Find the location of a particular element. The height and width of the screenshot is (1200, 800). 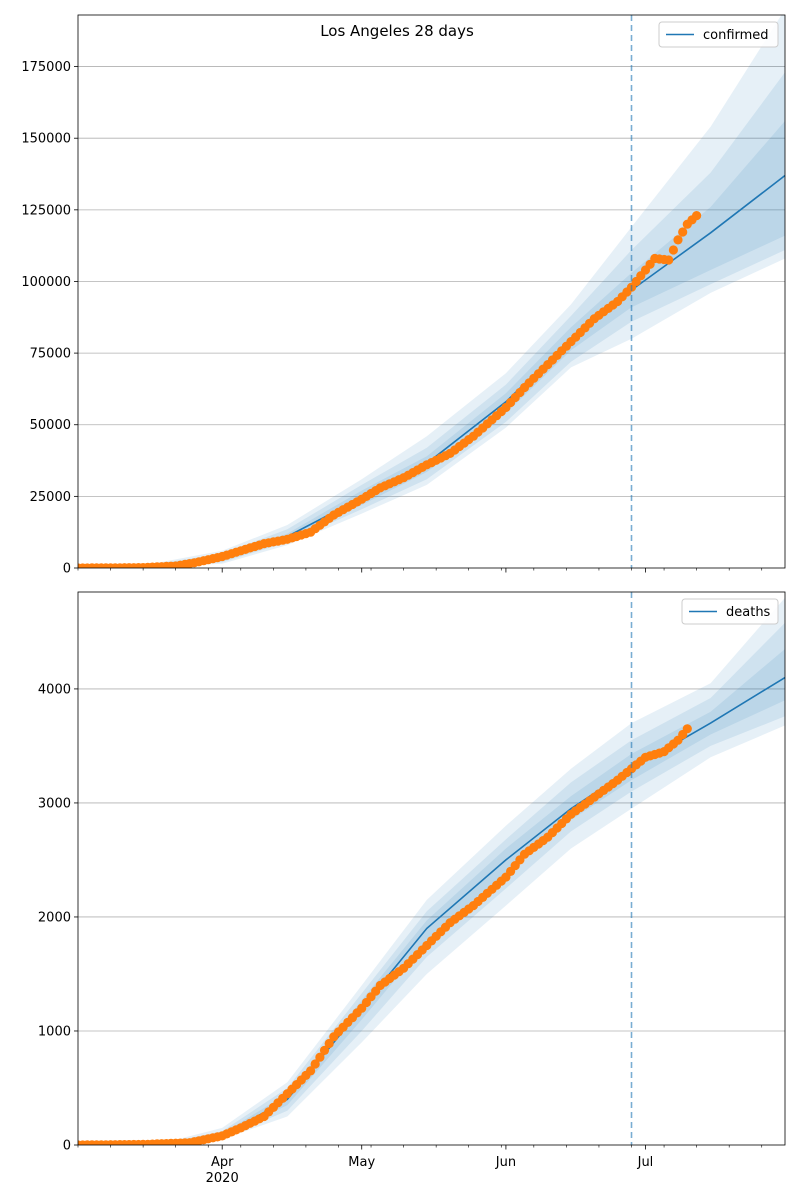

x-tick-label-line: Jun is located at coordinates (505, 1162).